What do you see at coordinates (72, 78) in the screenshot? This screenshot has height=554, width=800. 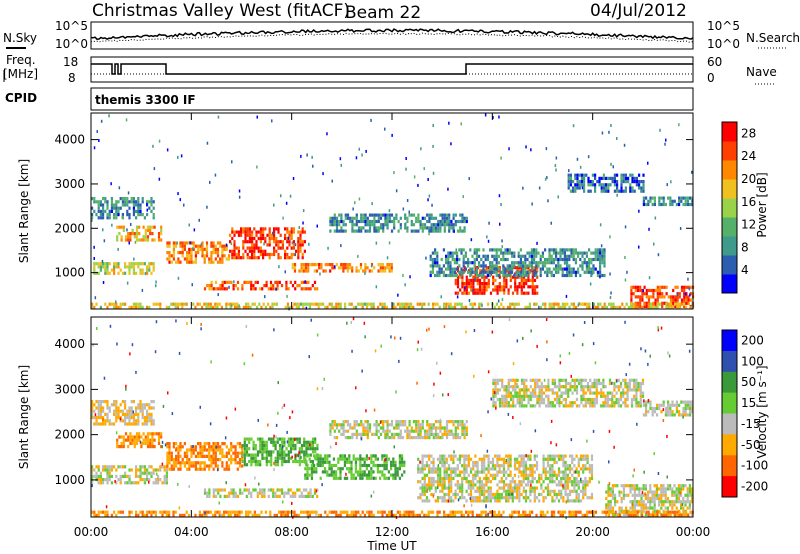 I see `freq-tick-bottom: 8` at bounding box center [72, 78].